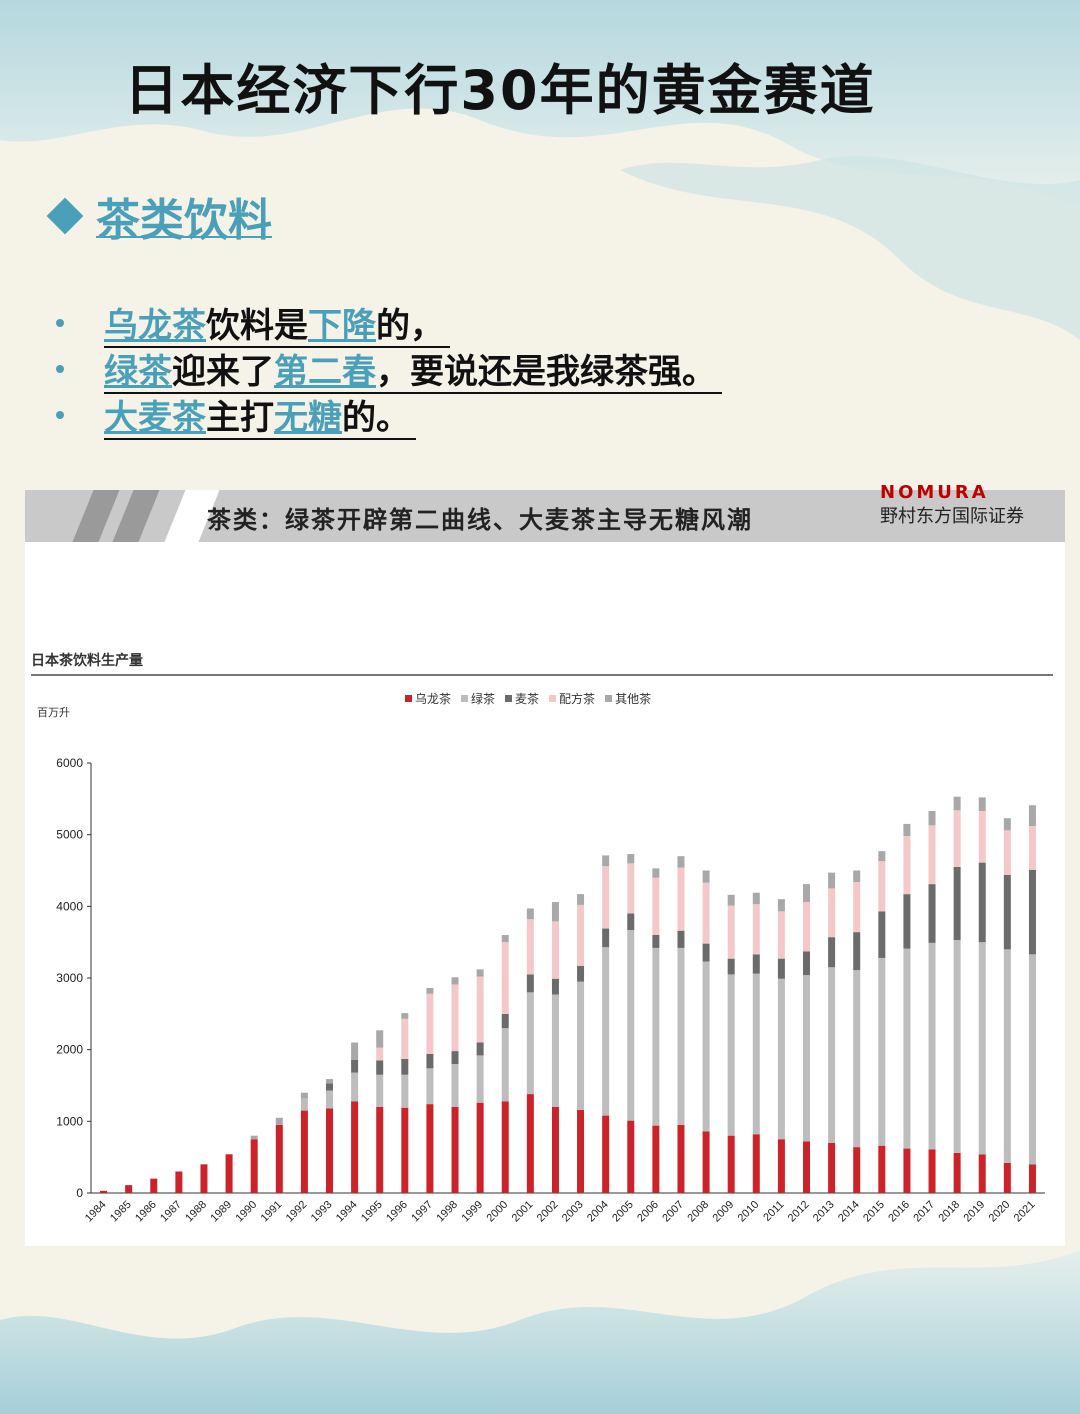 The height and width of the screenshot is (1414, 1080). What do you see at coordinates (749, 1212) in the screenshot?
I see `x-tick-label: 2010` at bounding box center [749, 1212].